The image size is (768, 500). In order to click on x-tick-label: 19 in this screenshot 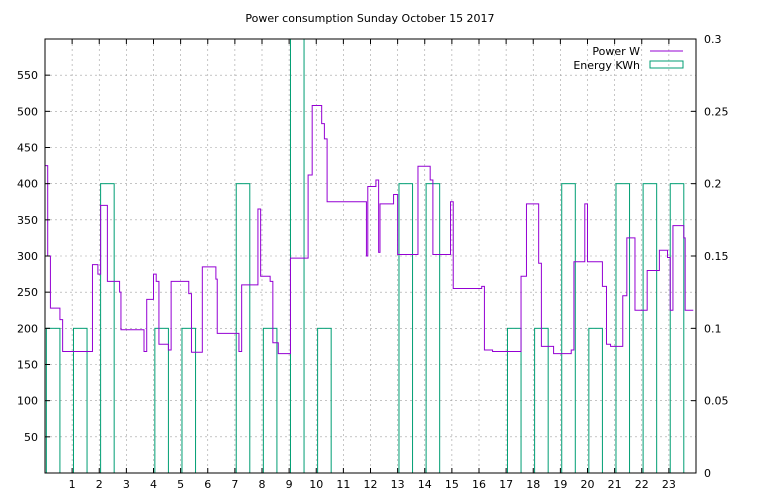, I will do `click(560, 484)`.